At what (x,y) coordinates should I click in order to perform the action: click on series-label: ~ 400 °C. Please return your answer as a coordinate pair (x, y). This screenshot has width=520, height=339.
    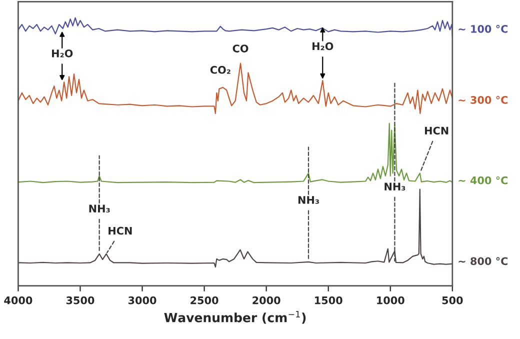
    Looking at the image, I should click on (483, 180).